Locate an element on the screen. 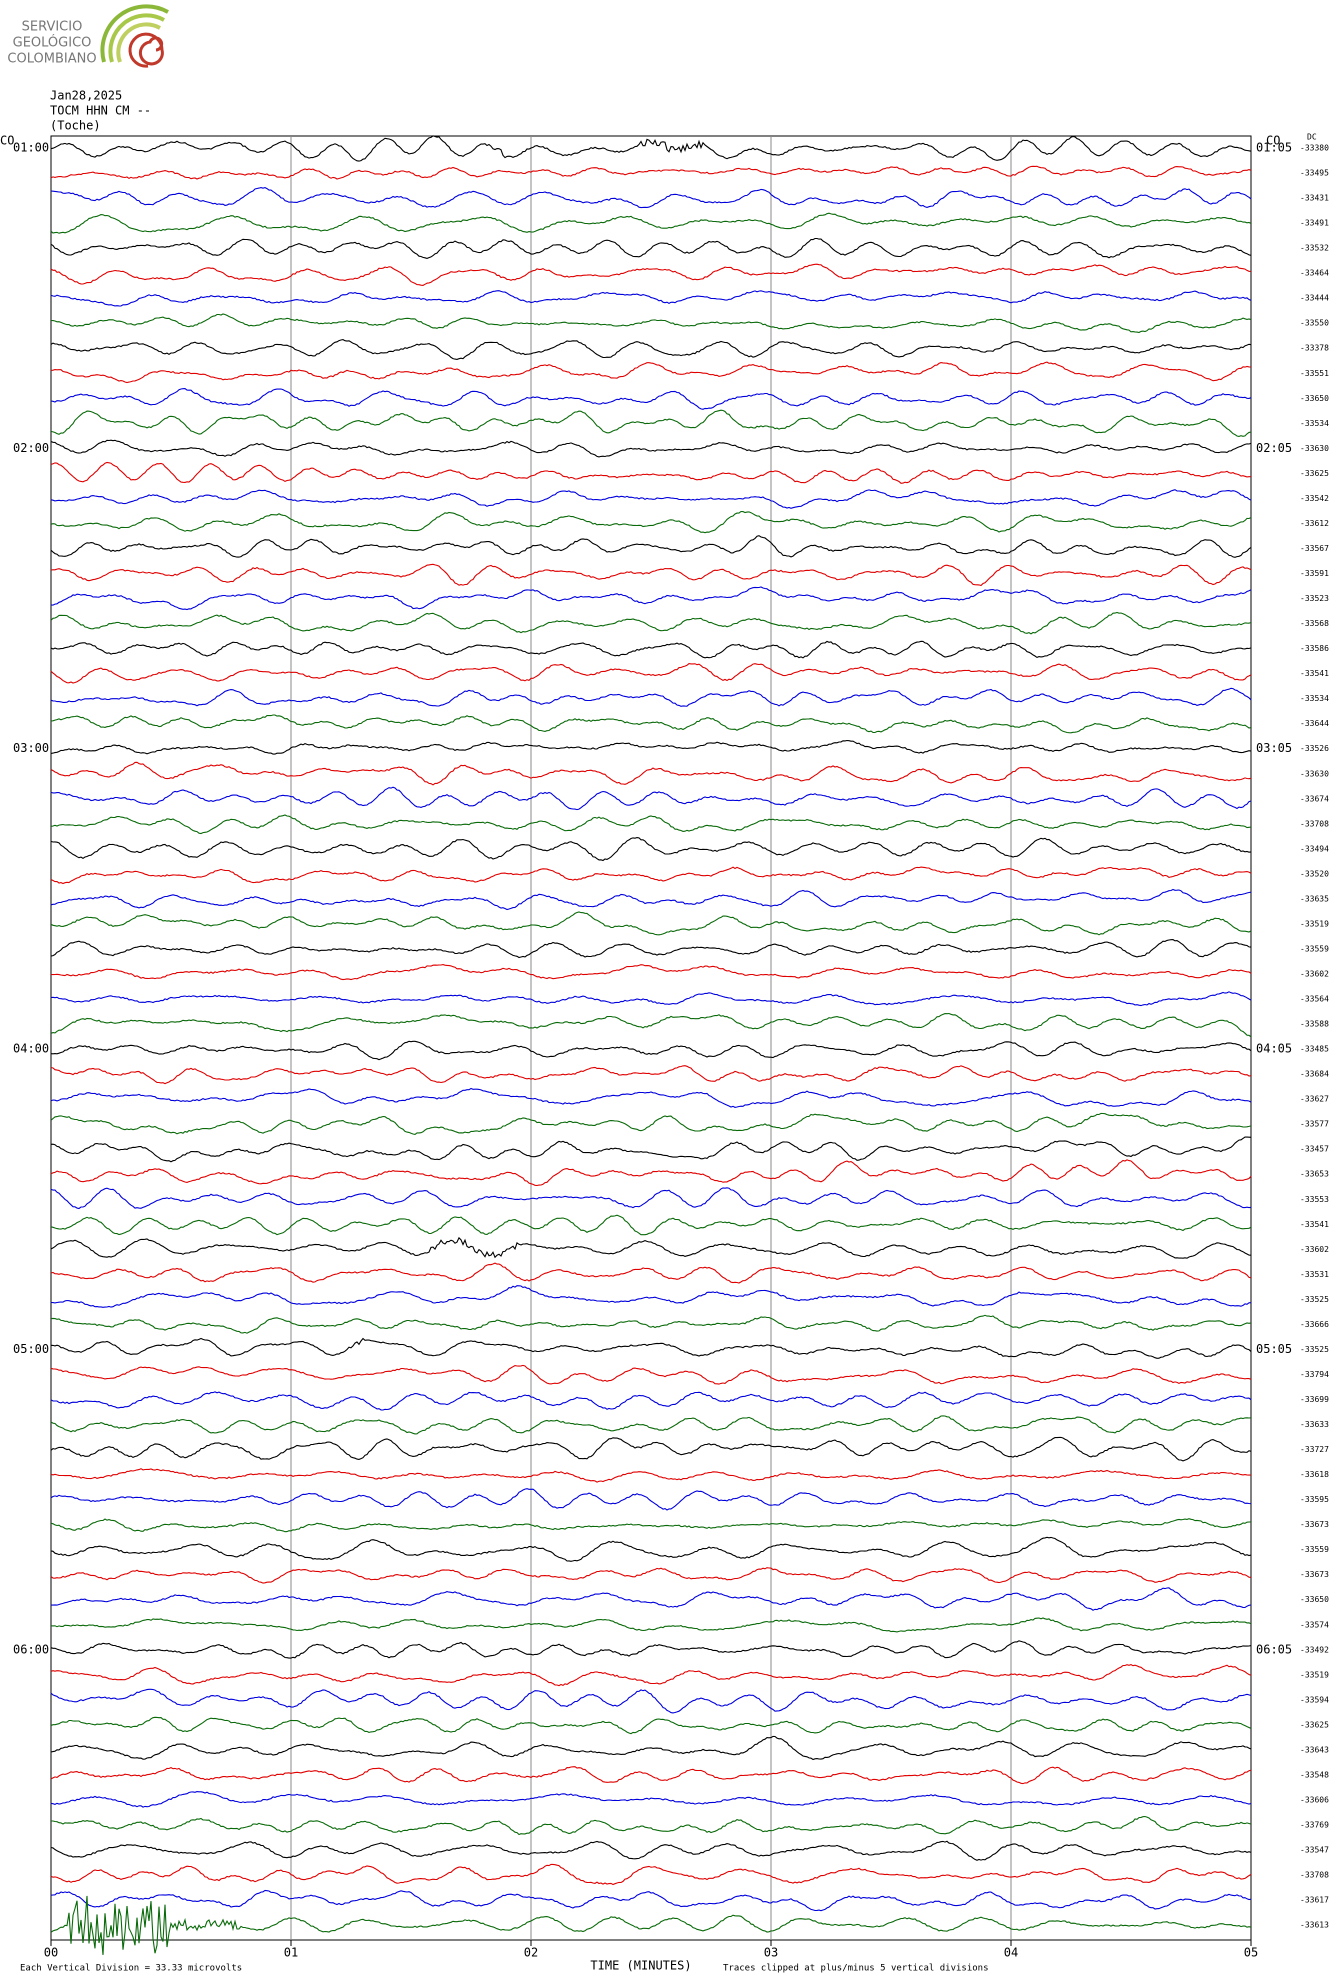 This screenshot has width=1330, height=1982. dc-value: -33542 is located at coordinates (1314, 498).